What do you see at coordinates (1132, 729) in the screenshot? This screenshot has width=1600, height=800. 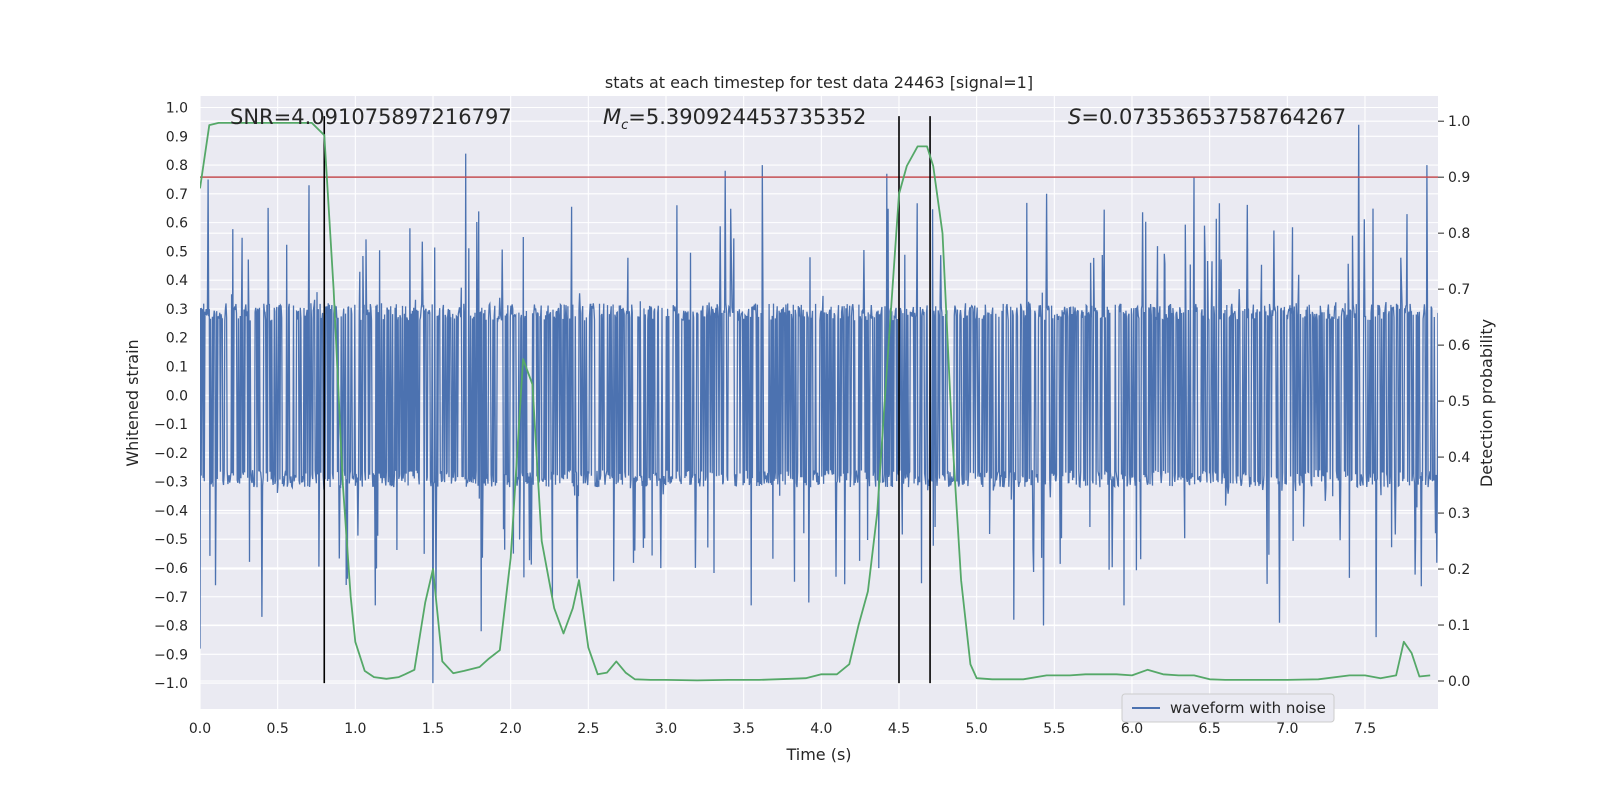 I see `x-tick-label: 6.0` at bounding box center [1132, 729].